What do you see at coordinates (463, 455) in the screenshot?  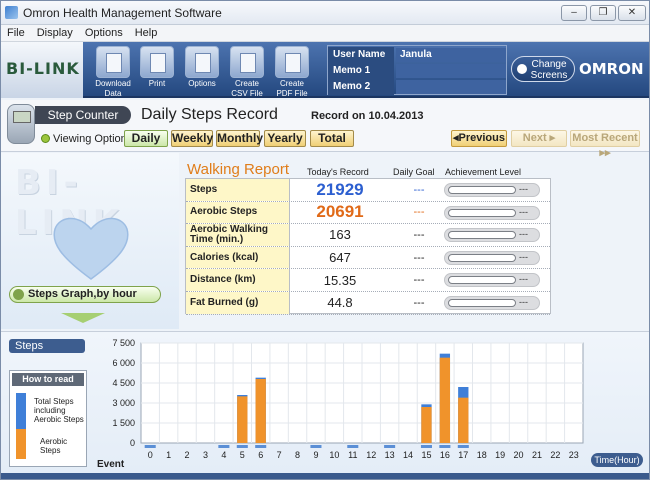 I see `x-tick-label: 17` at bounding box center [463, 455].